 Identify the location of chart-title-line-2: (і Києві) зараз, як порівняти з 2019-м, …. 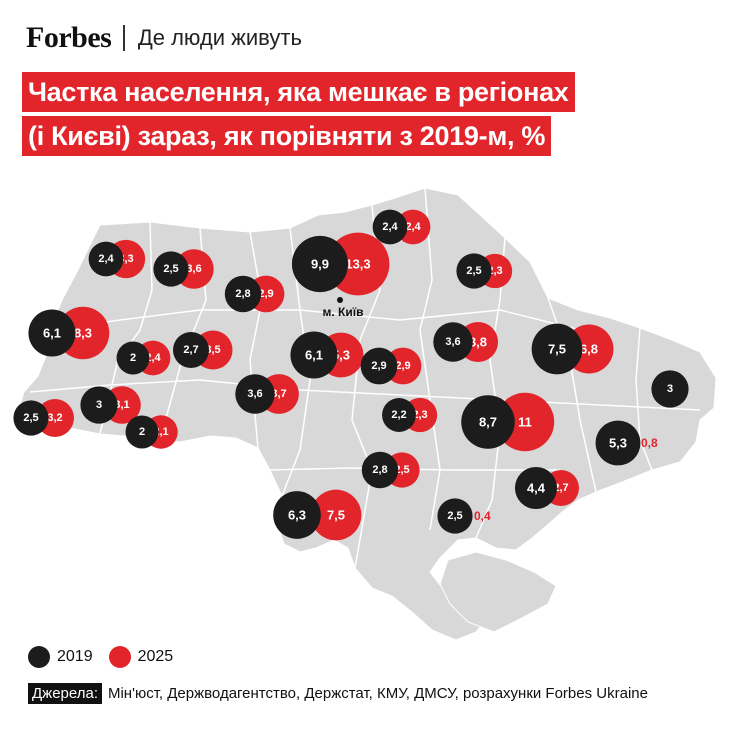
(287, 136).